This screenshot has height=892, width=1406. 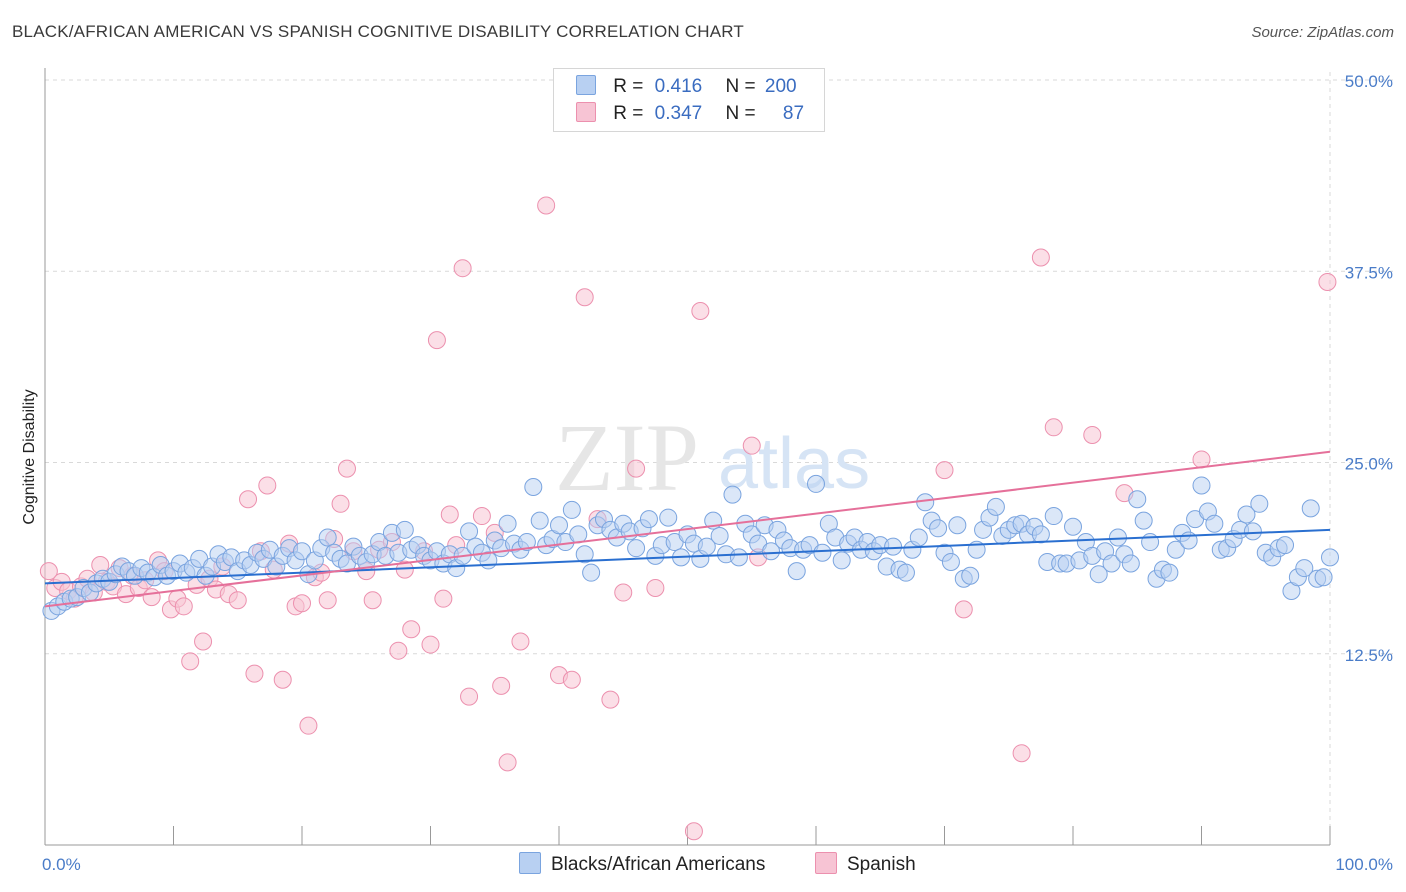 I want to click on watermark-atlas: atlas, so click(x=794, y=464).